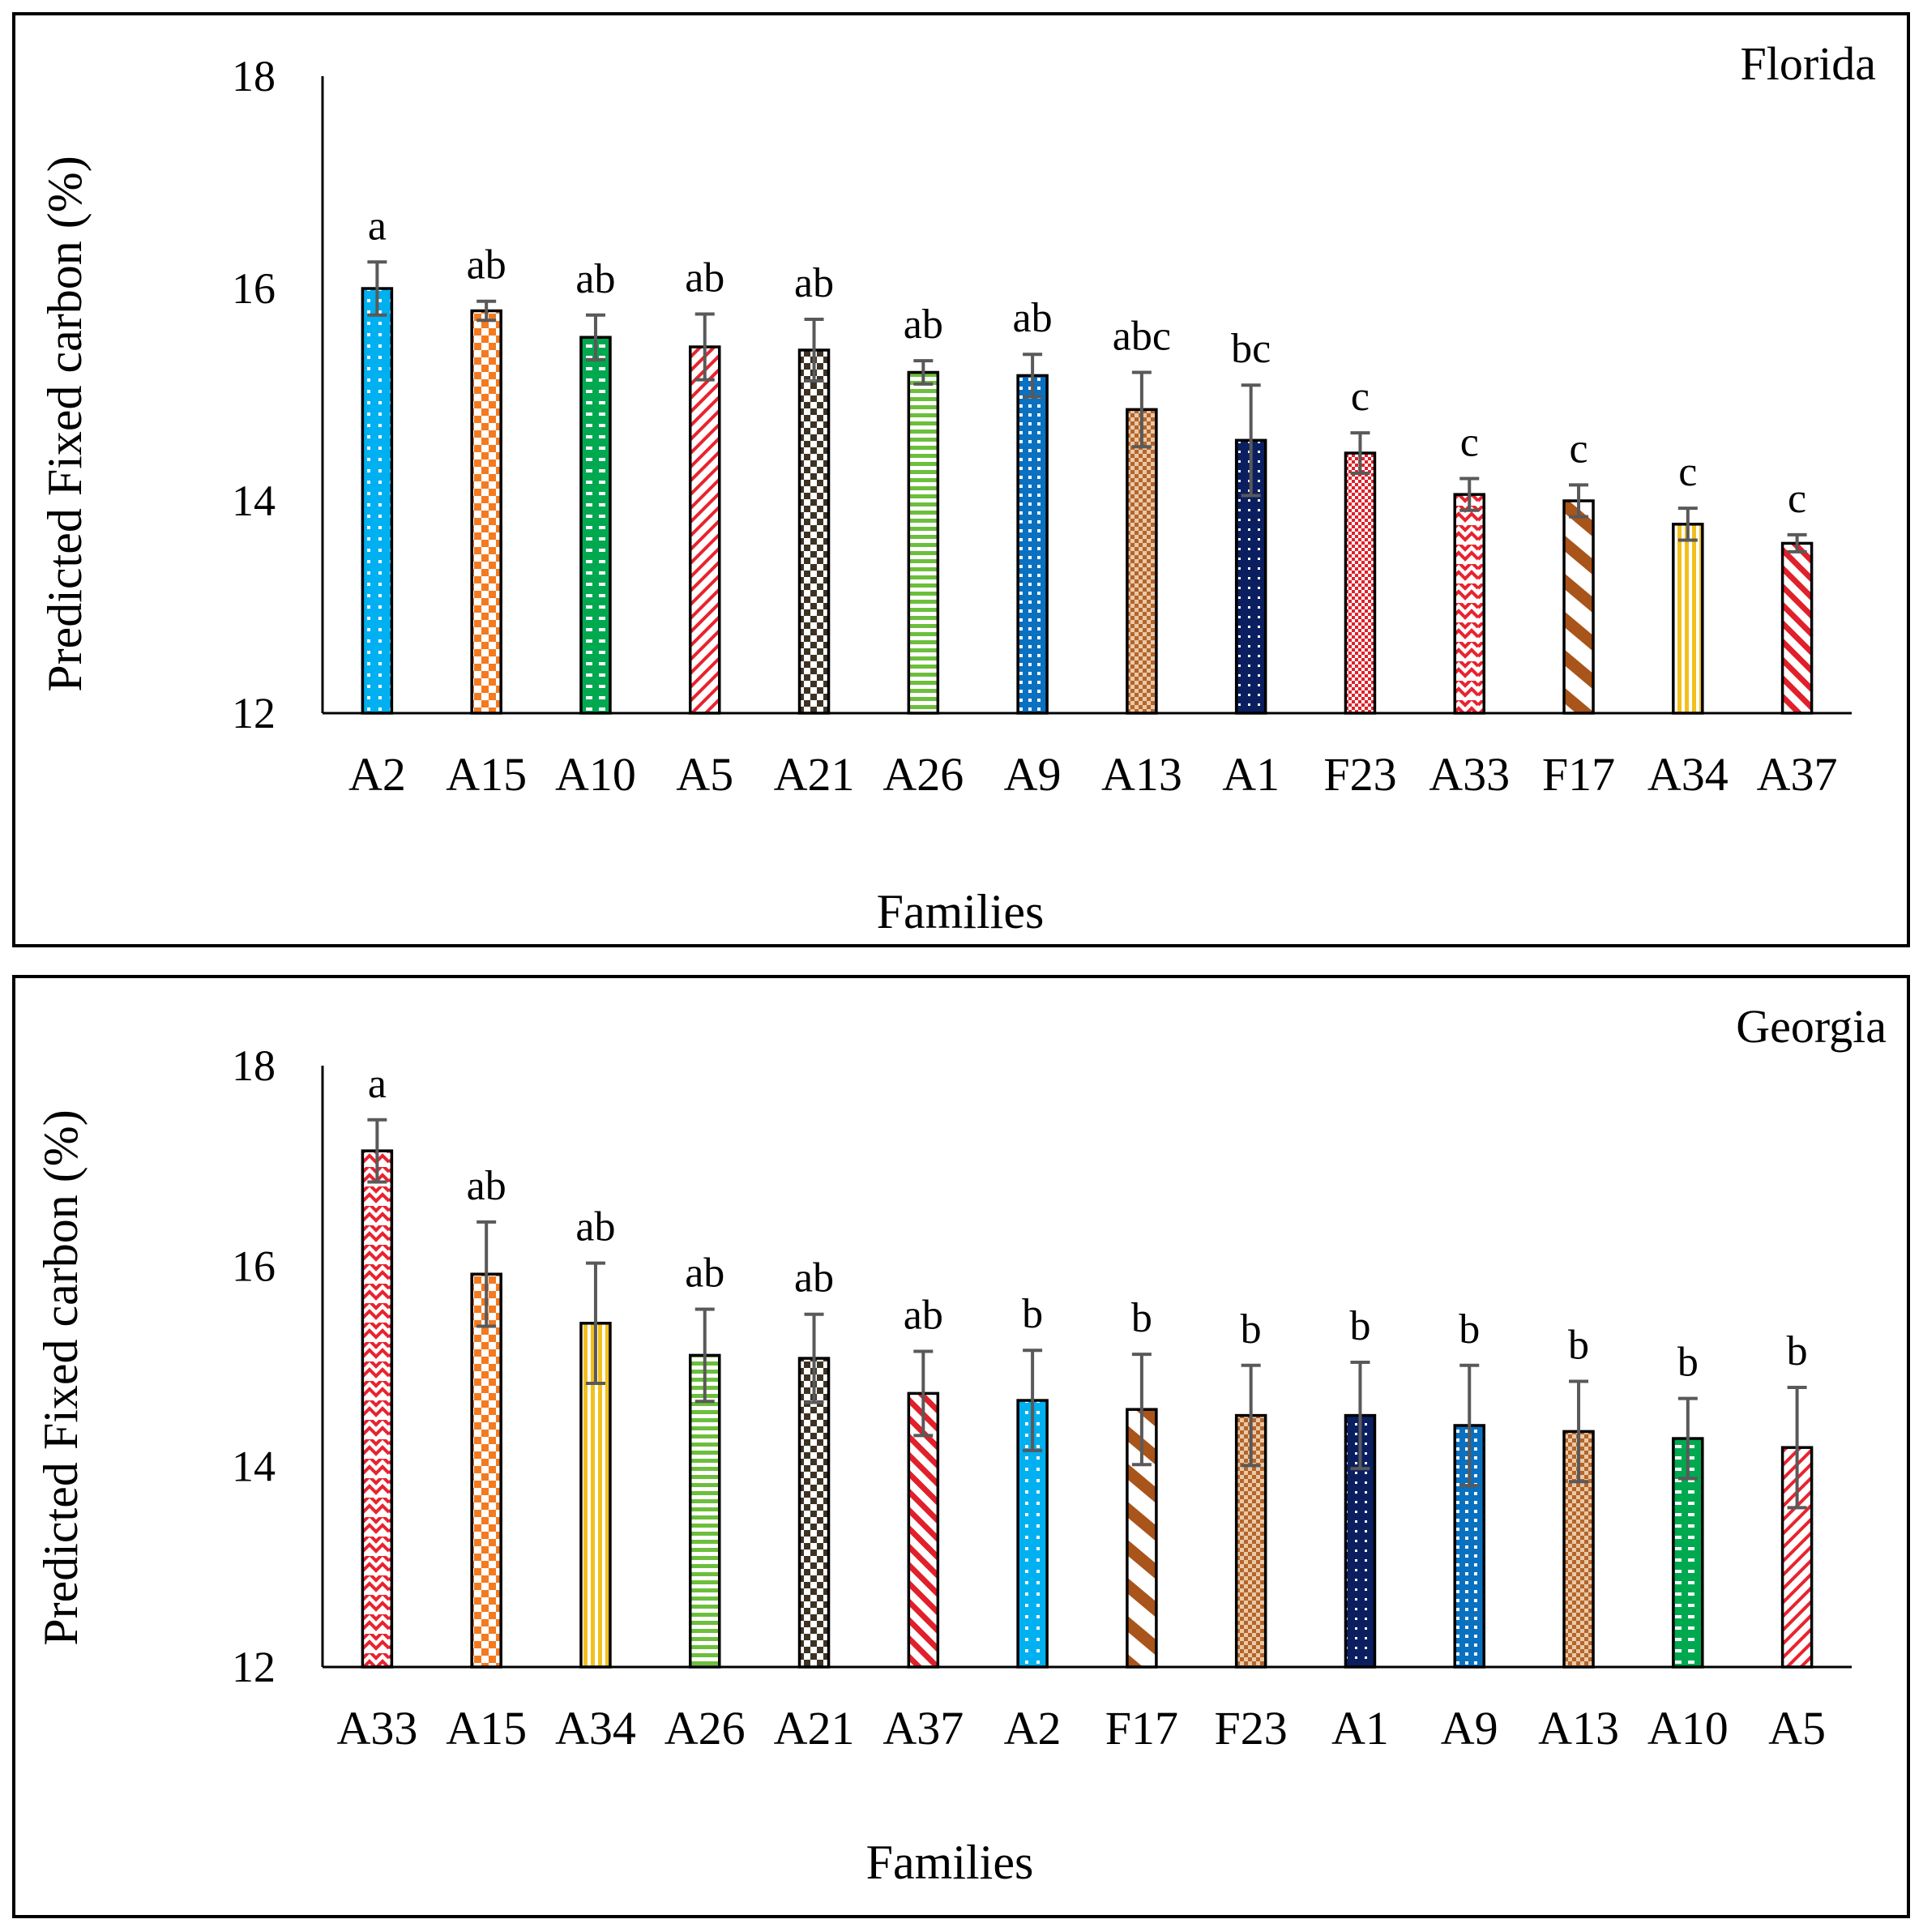 The width and height of the screenshot is (1923, 1932). I want to click on florida-significance-label: a, so click(377, 226).